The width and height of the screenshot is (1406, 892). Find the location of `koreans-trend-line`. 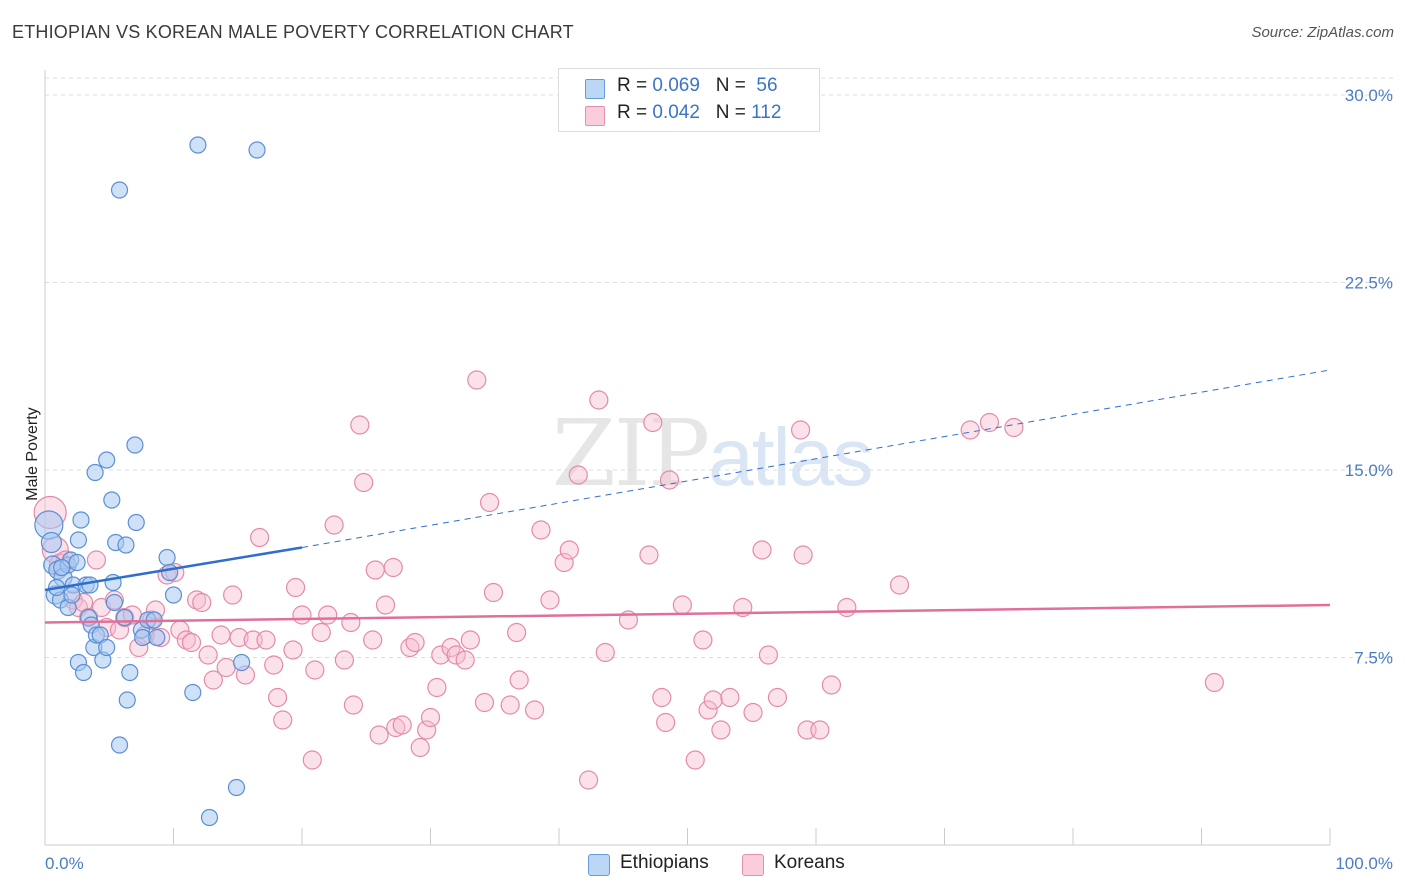

koreans-trend-line is located at coordinates (687, 613).